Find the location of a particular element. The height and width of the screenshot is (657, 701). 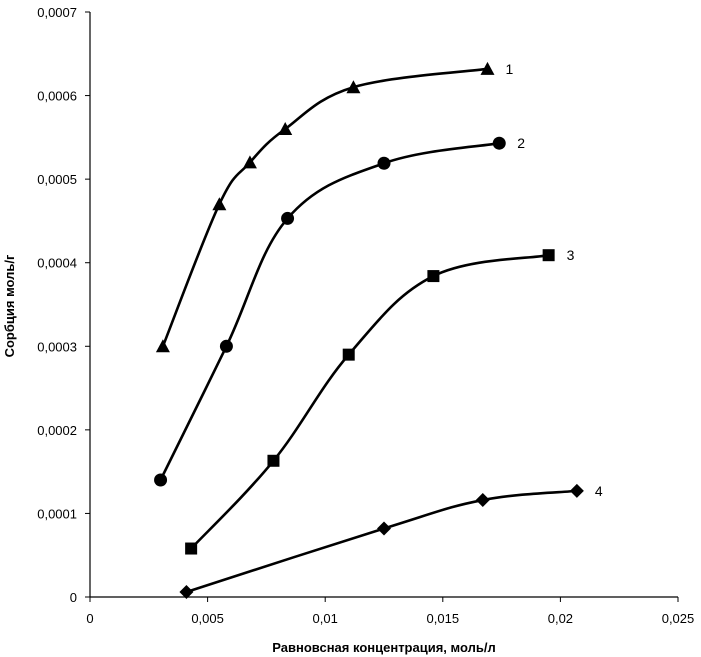

x-tick-label: 0,015 is located at coordinates (443, 618).